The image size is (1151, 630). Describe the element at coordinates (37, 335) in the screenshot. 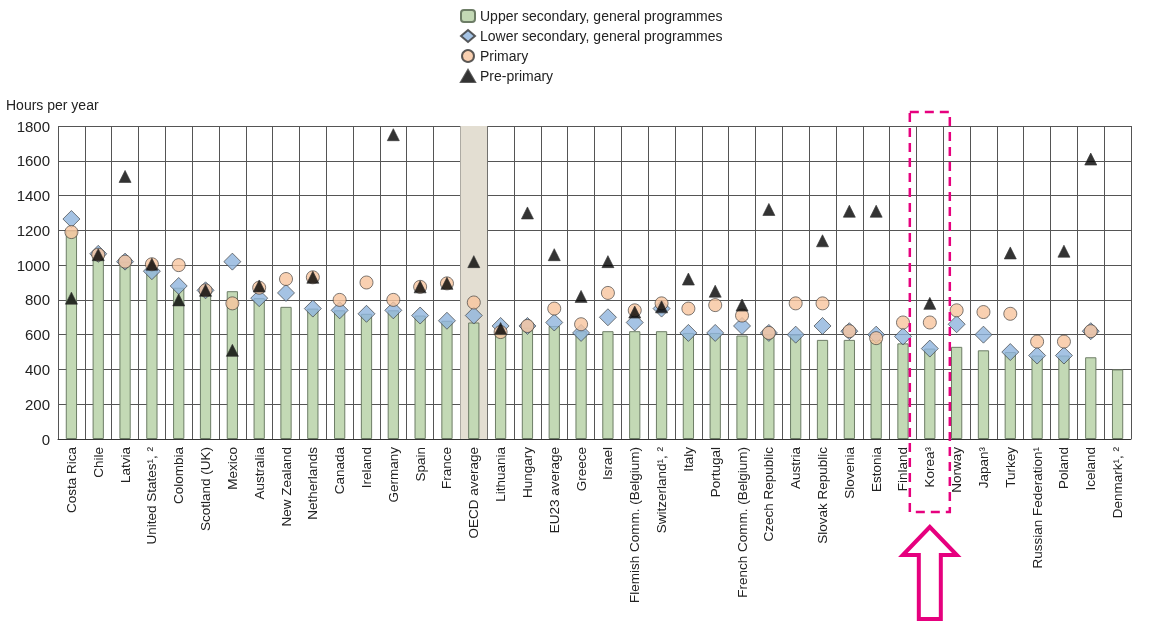

I see `y-tick-label: 600` at that location.